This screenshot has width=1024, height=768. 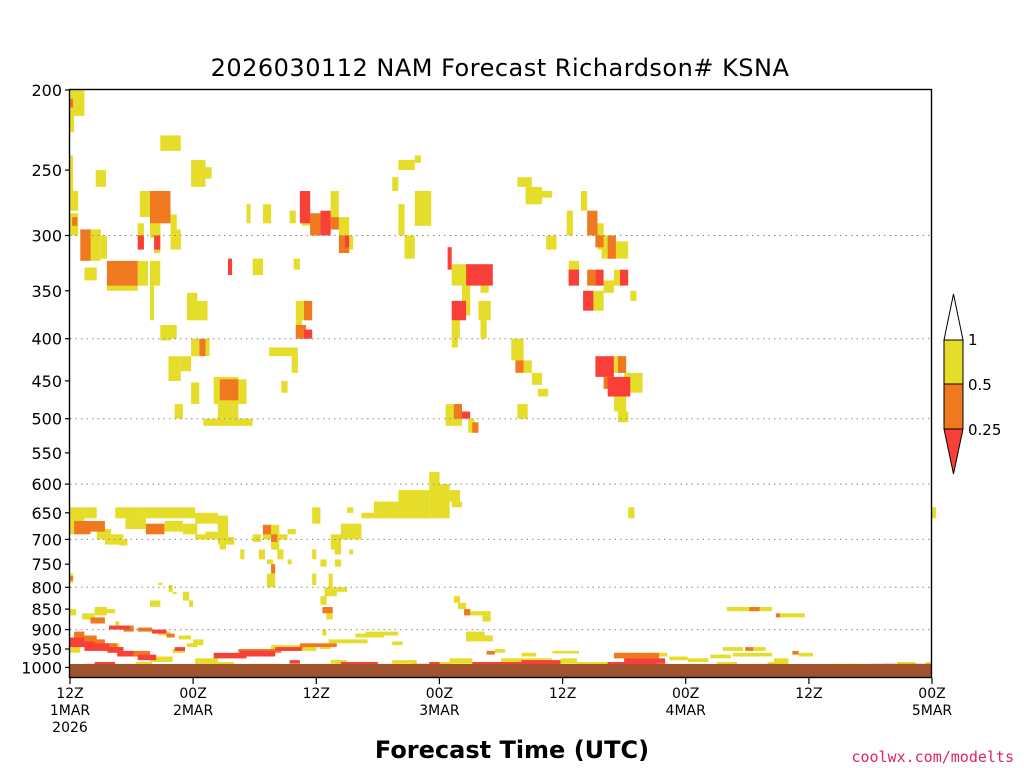 What do you see at coordinates (973, 340) in the screenshot?
I see `colorbar-label-1: 1` at bounding box center [973, 340].